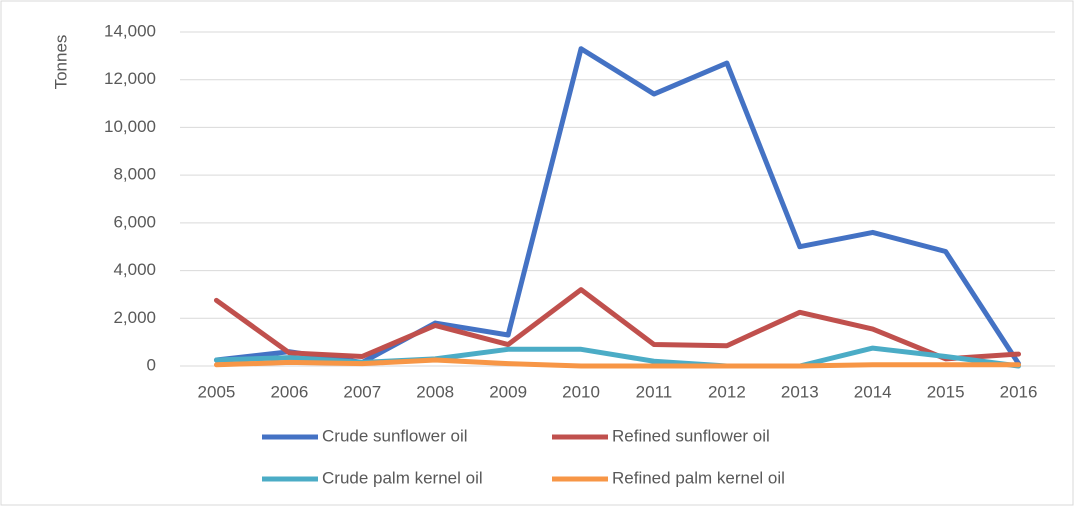  Describe the element at coordinates (395, 435) in the screenshot. I see `legend-label: Crude sunflower oil` at that location.